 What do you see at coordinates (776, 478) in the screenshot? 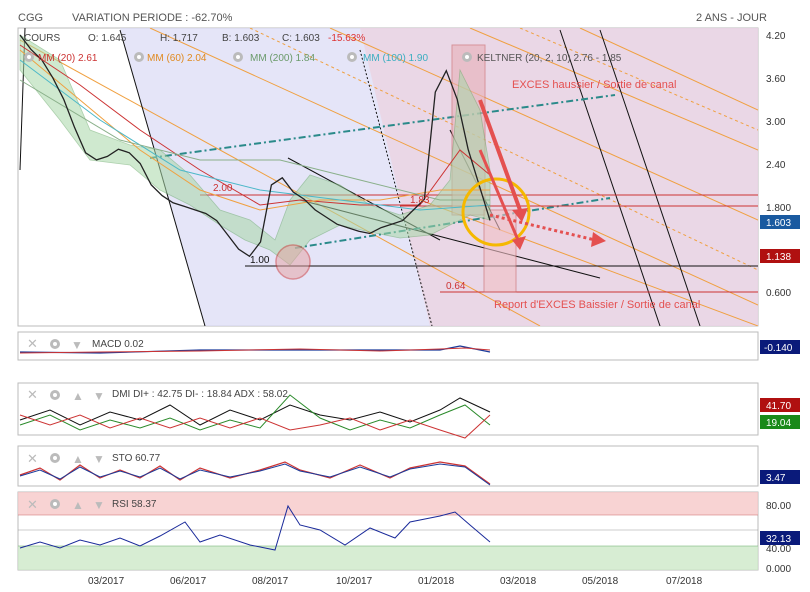
I see `sto-badge-text: 3.47` at bounding box center [776, 478].